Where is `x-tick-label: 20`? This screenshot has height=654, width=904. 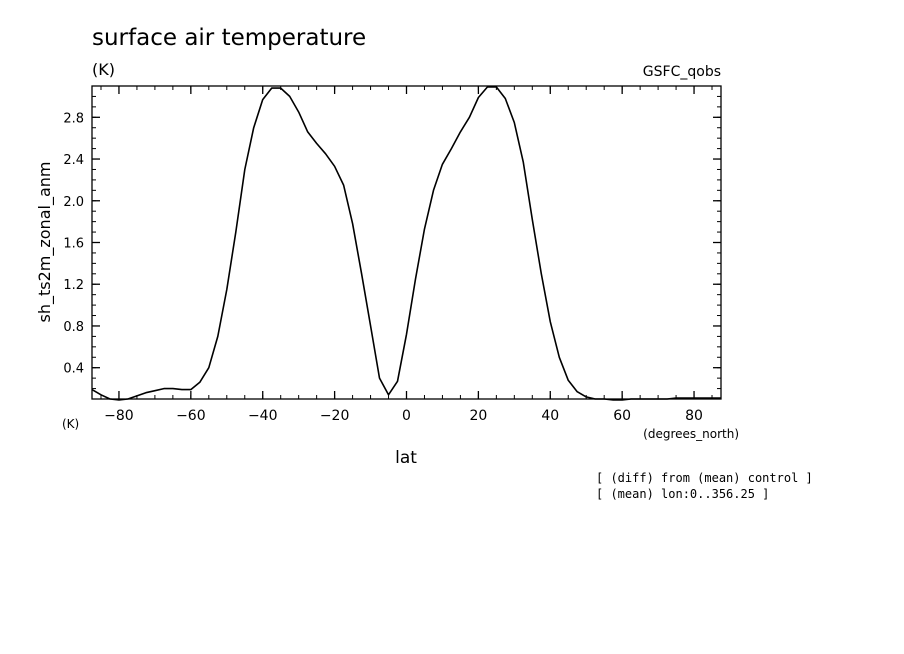 x-tick-label: 20 is located at coordinates (478, 416).